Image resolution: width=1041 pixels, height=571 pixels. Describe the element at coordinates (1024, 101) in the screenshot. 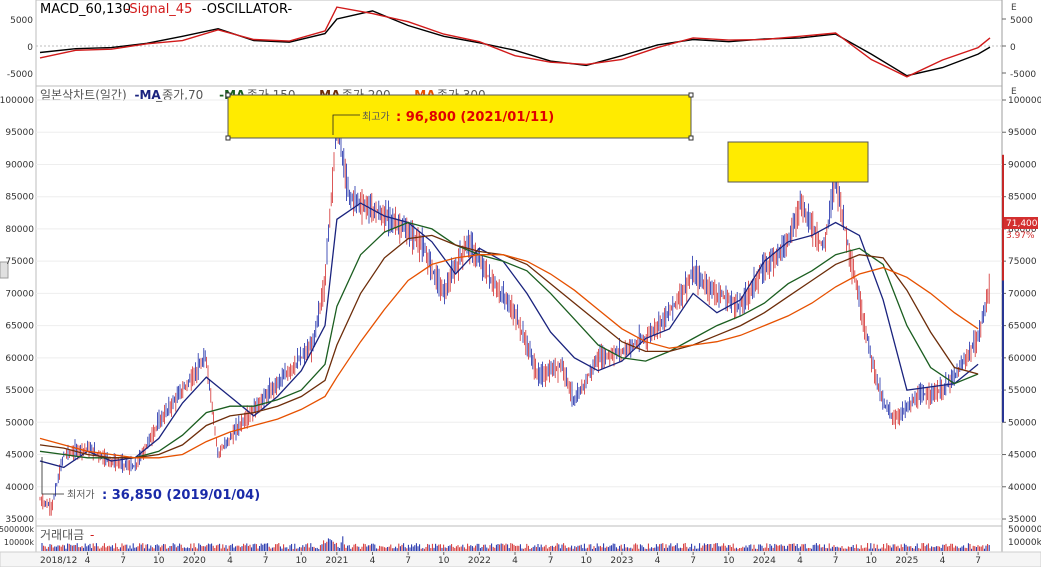

I see `price-tick-right-0: 100000` at that location.